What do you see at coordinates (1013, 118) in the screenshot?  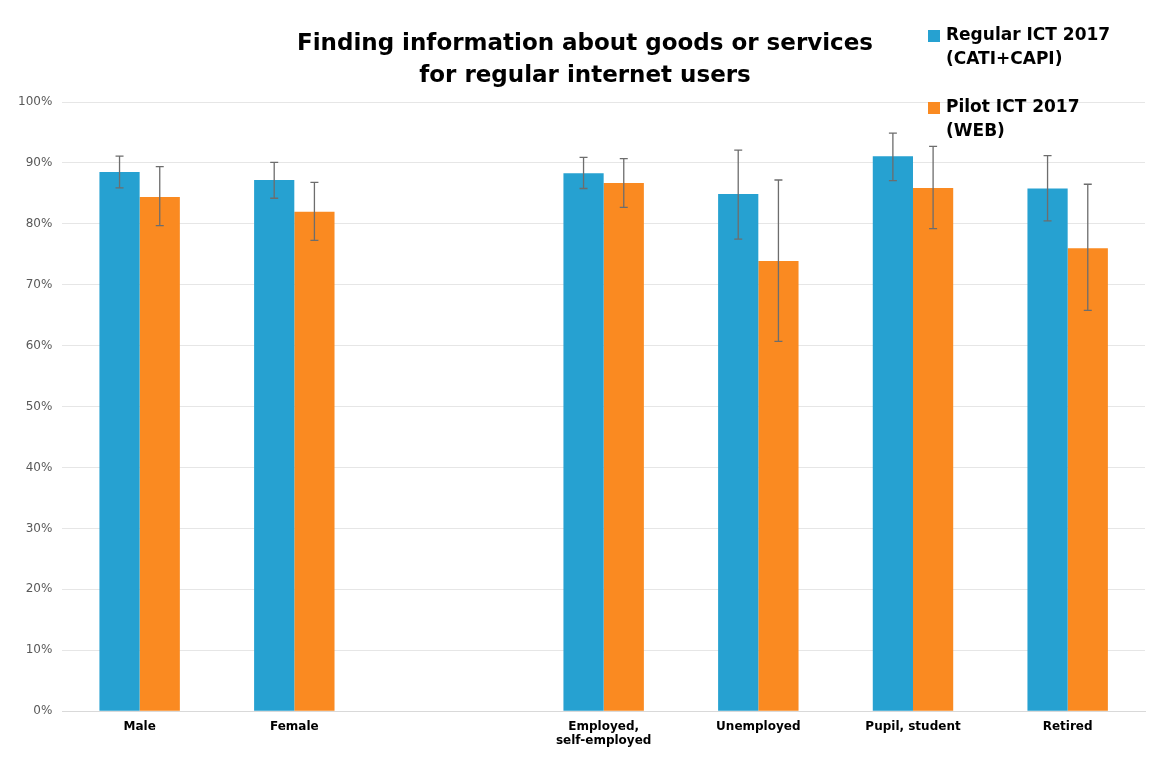 I see `legend-label: Pilot ICT 2017 (WEB)` at bounding box center [1013, 118].